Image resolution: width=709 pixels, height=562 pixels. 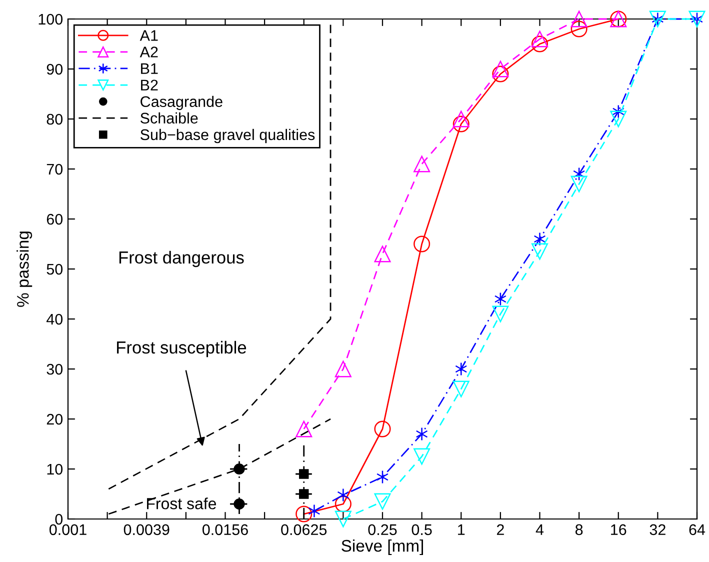 What do you see at coordinates (54, 169) in the screenshot?
I see `y-tick-label: 70` at bounding box center [54, 169].